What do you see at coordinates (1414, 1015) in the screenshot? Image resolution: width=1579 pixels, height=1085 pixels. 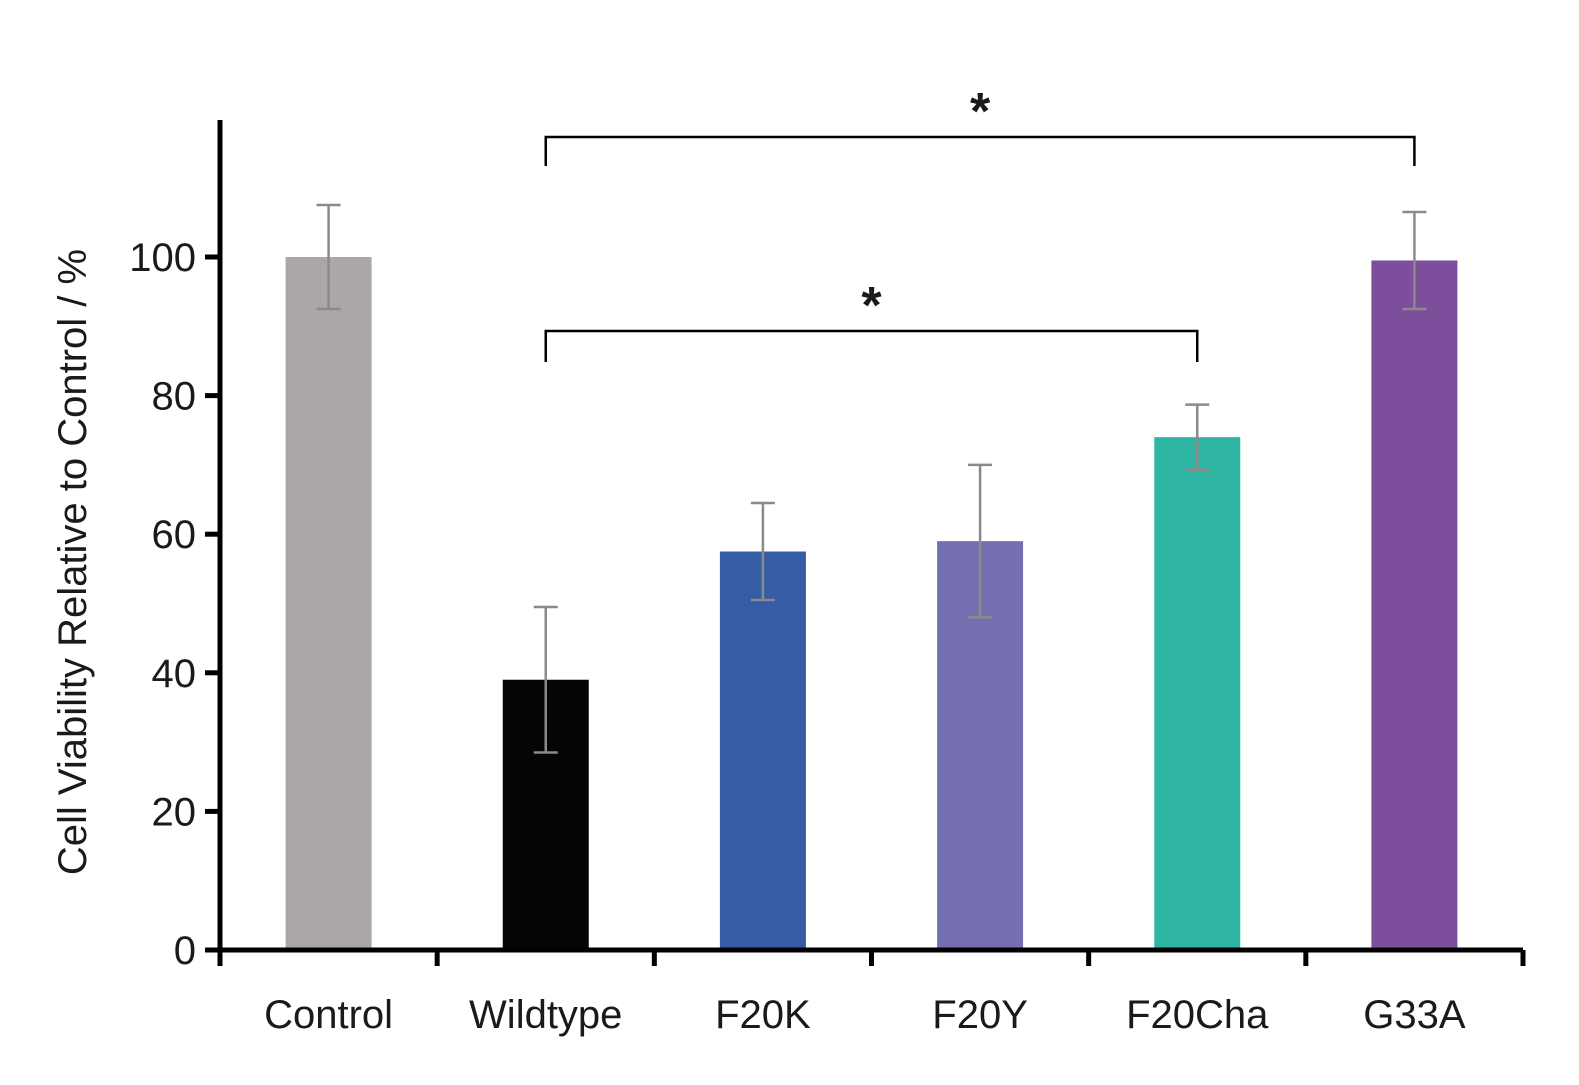 I see `x-tick-label-g33a: G33A` at bounding box center [1414, 1015].